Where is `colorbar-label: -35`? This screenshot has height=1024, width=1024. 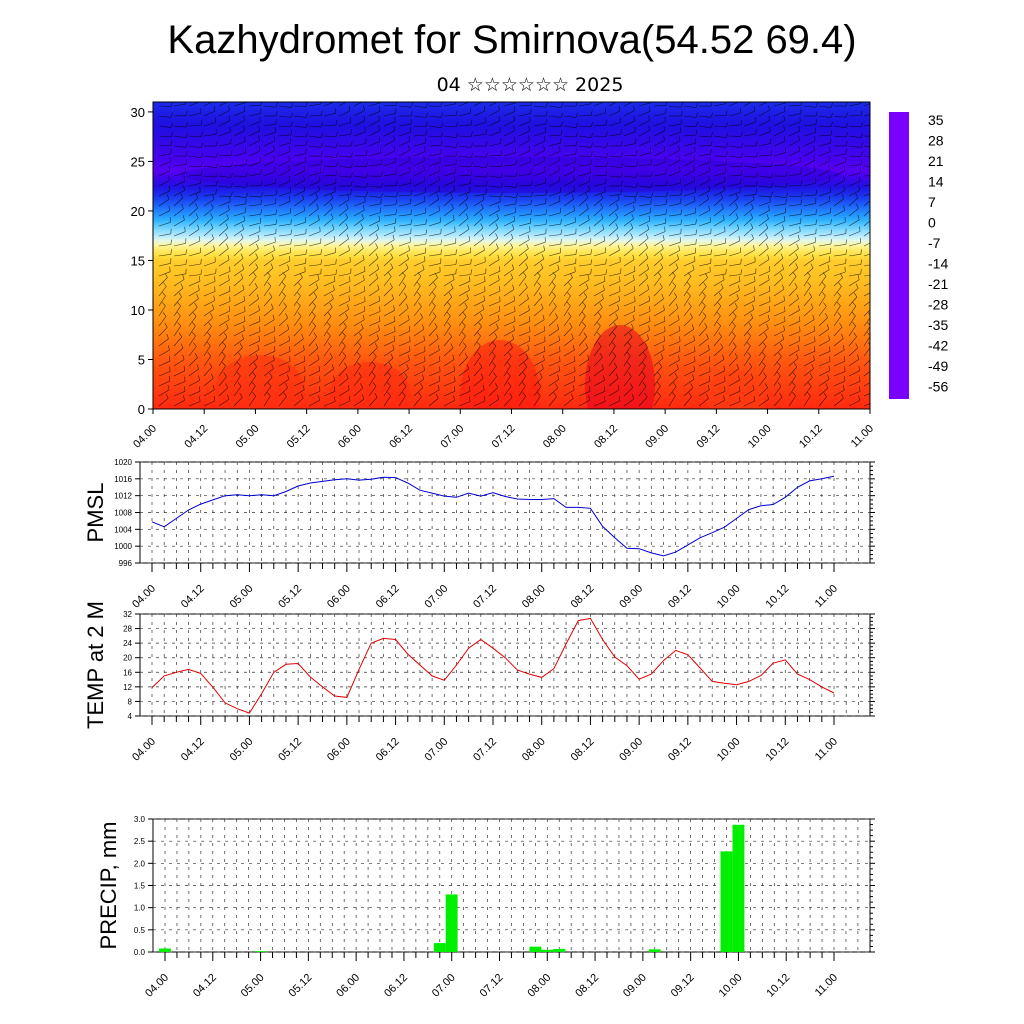
colorbar-label: -35 is located at coordinates (938, 325).